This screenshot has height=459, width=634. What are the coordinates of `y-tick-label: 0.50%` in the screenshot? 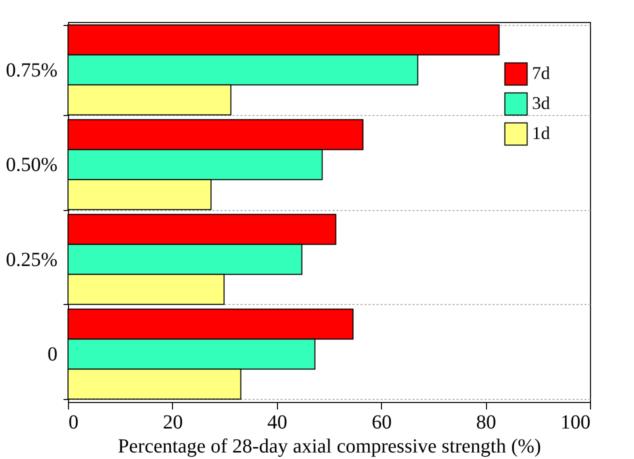 It's located at (32, 165).